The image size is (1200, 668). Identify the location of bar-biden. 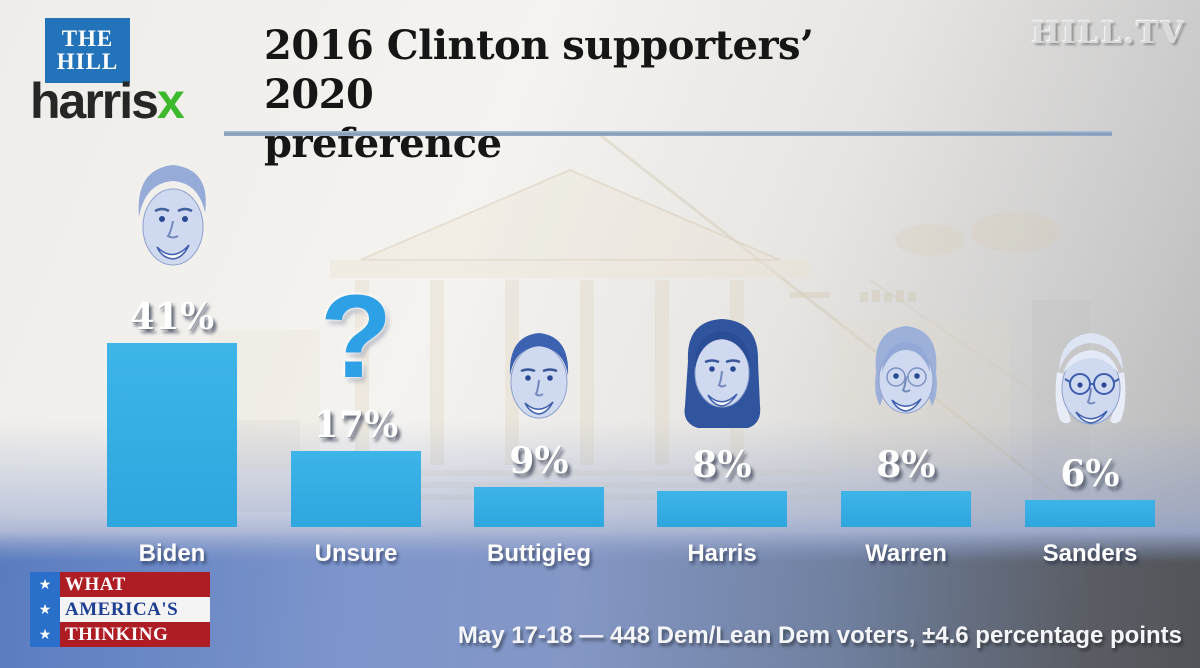
(172, 434).